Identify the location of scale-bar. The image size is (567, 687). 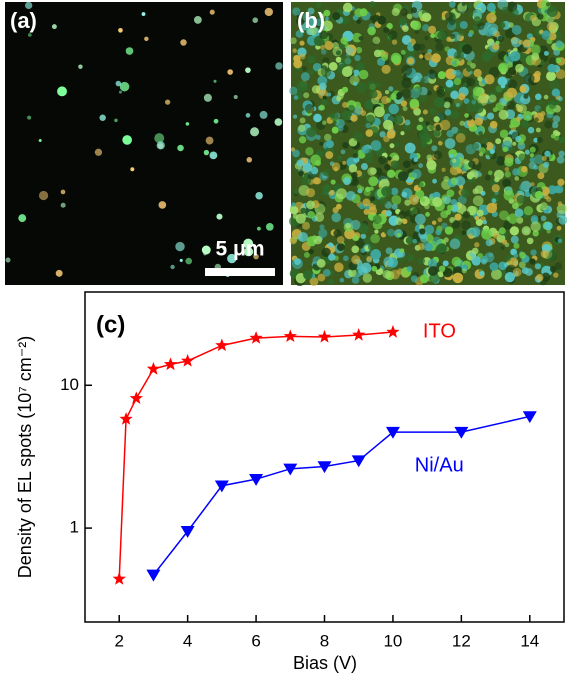
(240, 272).